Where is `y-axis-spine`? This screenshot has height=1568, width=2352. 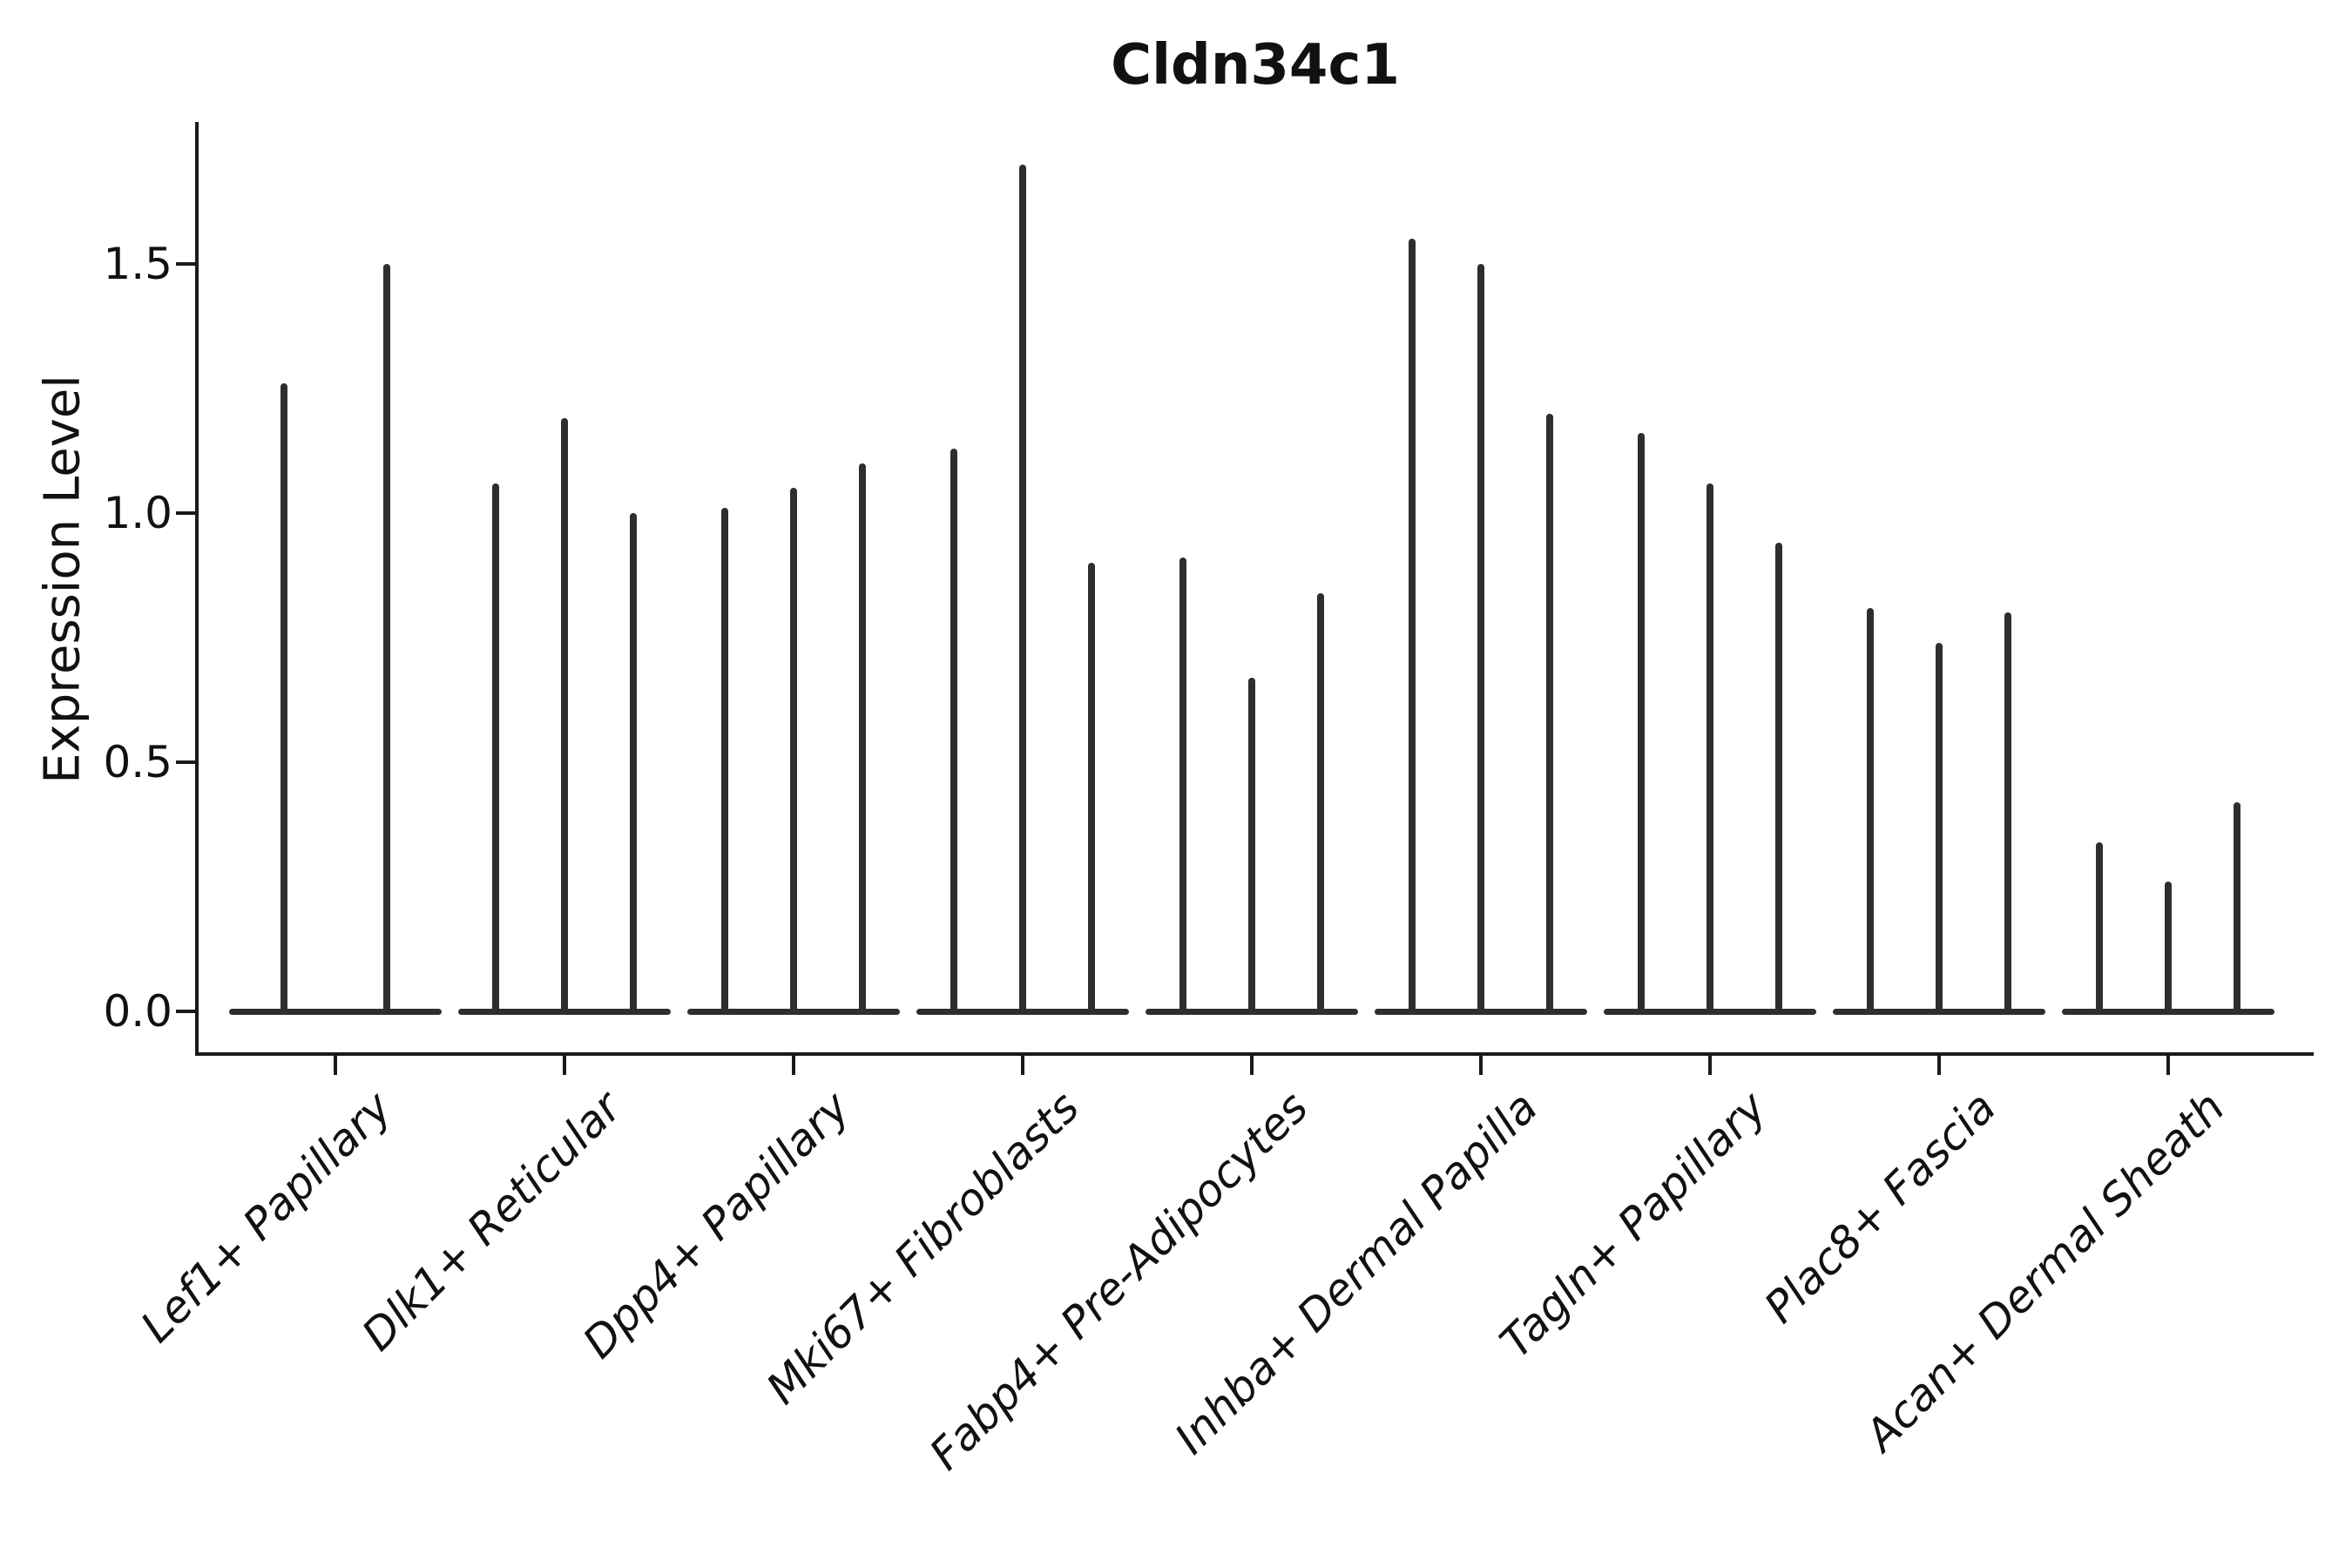
y-axis-spine is located at coordinates (197, 589).